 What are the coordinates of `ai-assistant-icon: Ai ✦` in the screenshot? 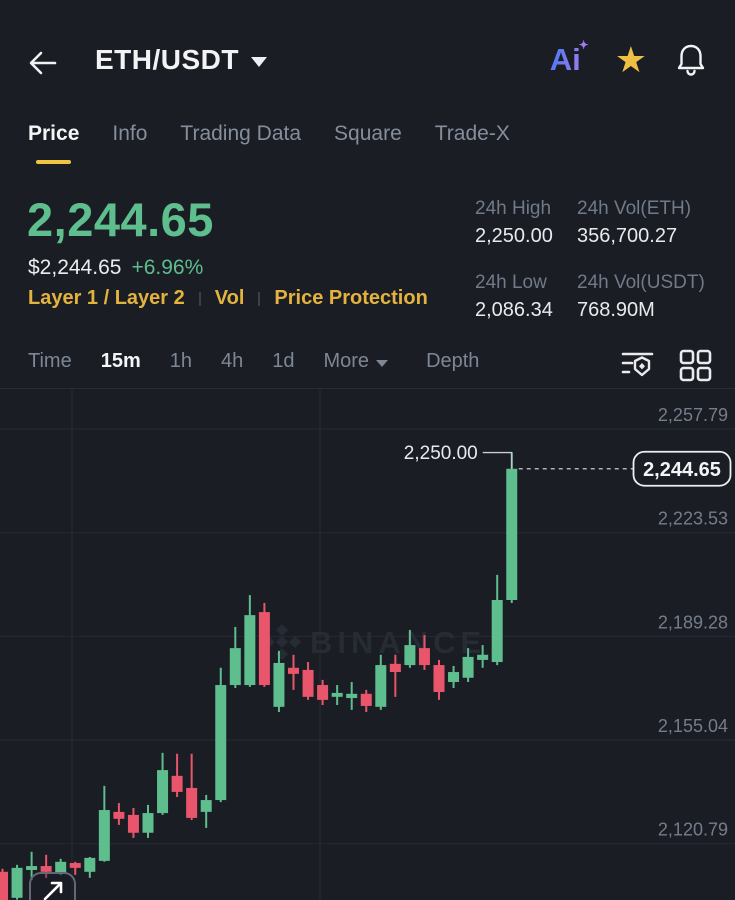 It's located at (569, 57).